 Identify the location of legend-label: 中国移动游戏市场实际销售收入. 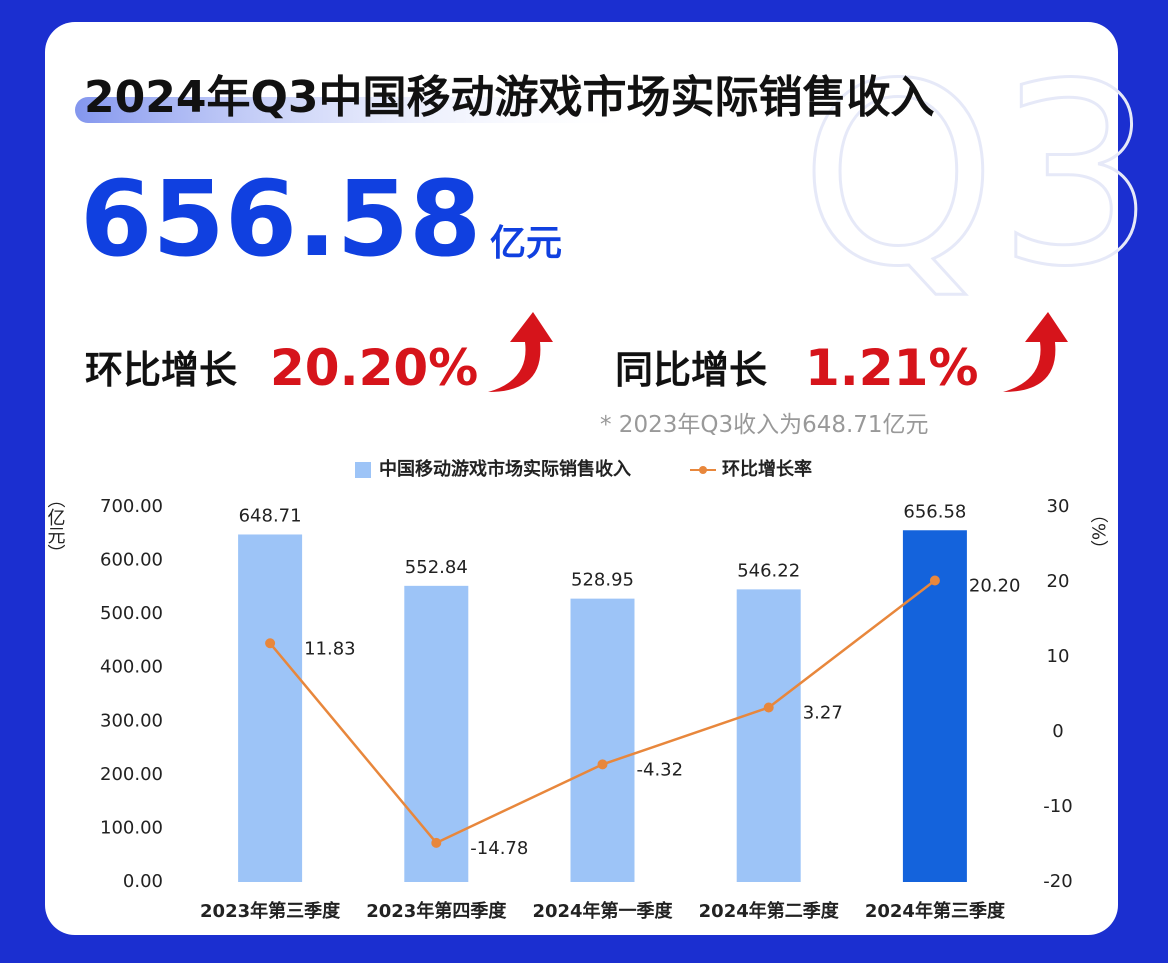
(505, 469).